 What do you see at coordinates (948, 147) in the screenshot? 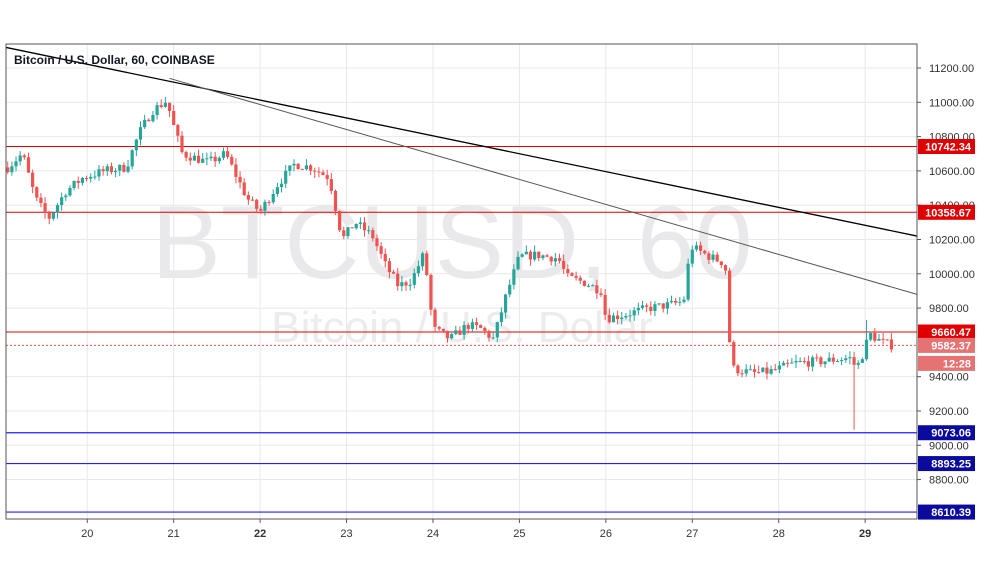
I see `resistance-tag-label: 10742.34` at bounding box center [948, 147].